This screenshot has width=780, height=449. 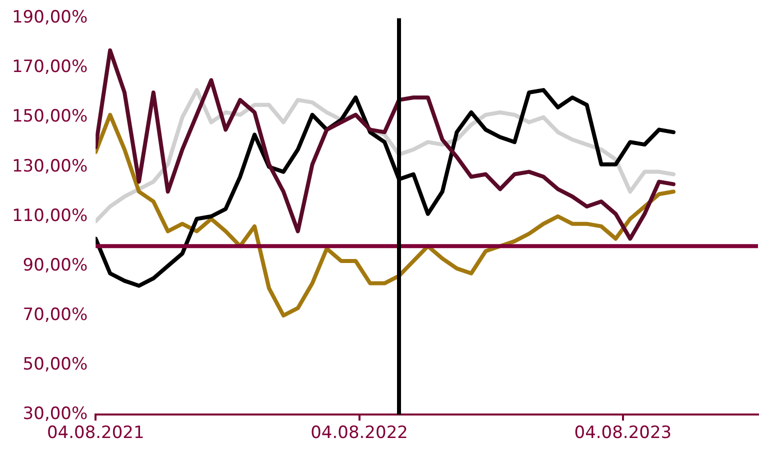 What do you see at coordinates (623, 433) in the screenshot?
I see `x-tick-label: 04.08.2023` at bounding box center [623, 433].